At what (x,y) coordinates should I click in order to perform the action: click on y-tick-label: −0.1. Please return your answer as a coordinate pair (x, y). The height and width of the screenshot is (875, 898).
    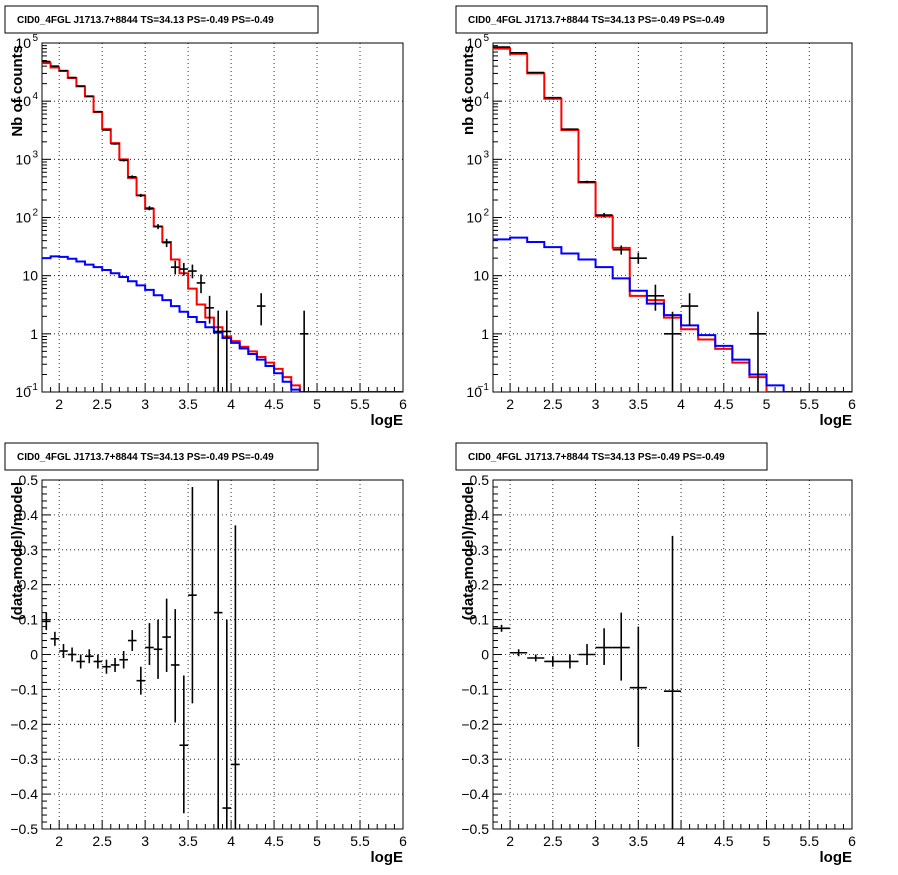
    Looking at the image, I should click on (475, 689).